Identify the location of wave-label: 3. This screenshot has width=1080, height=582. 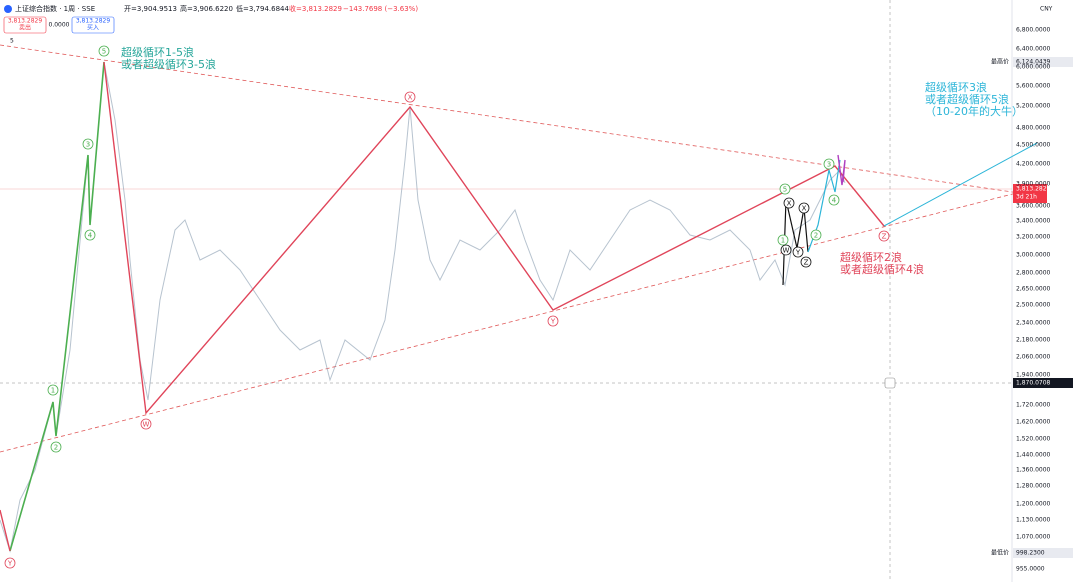
(829, 165).